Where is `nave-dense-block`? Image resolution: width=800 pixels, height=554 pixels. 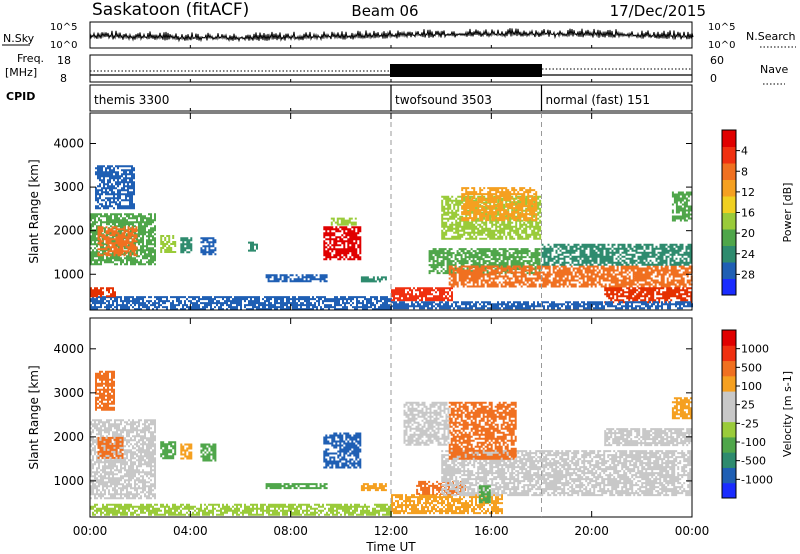
nave-dense-block is located at coordinates (466, 70).